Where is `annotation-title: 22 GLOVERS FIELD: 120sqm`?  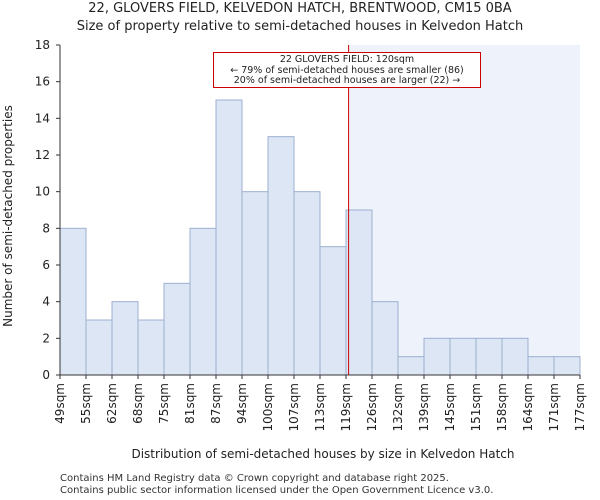 annotation-title: 22 GLOVERS FIELD: 120sqm is located at coordinates (347, 59).